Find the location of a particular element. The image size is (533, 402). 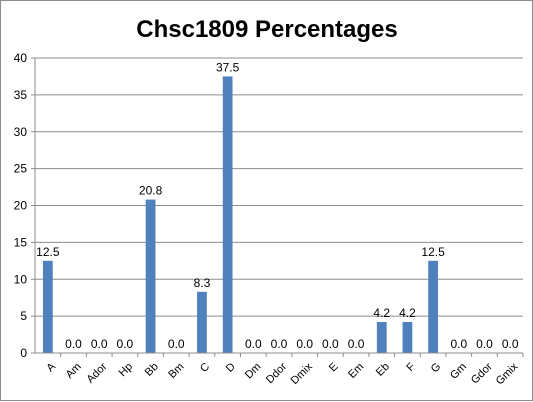

x-tick-label-Hp: Hp is located at coordinates (126, 370).